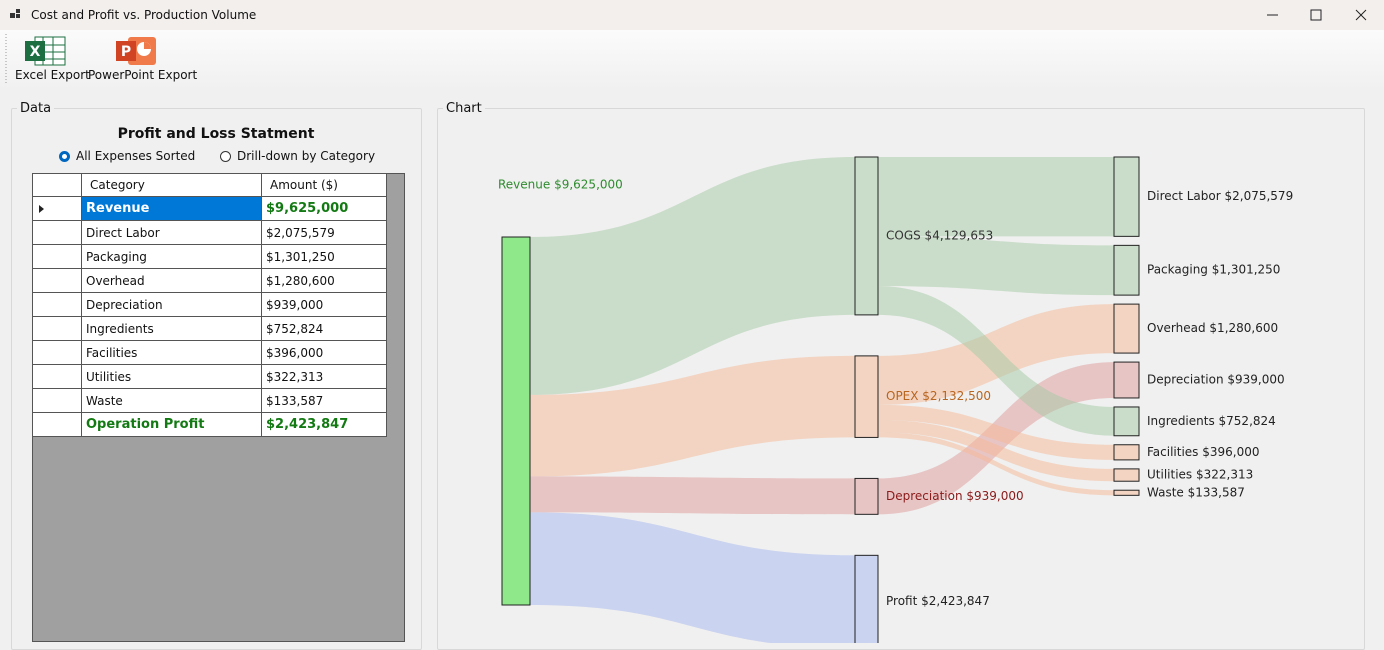 This screenshot has width=1384, height=650. I want to click on category-cell: Ingredients, so click(172, 329).